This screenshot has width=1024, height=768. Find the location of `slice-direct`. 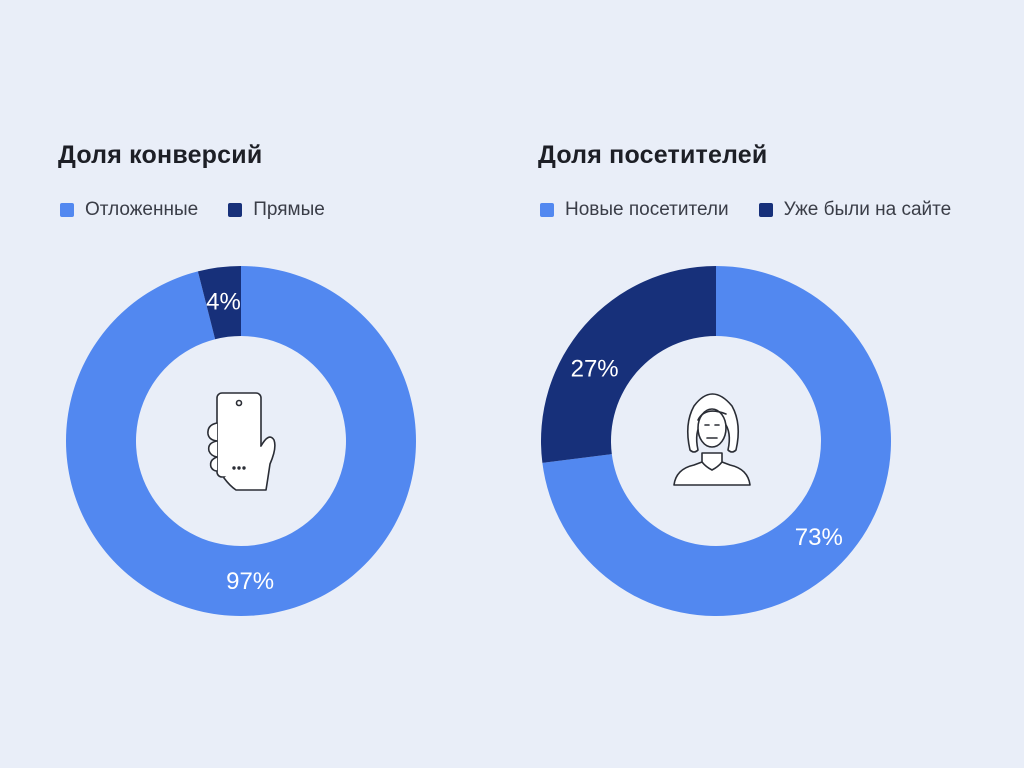

slice-direct is located at coordinates (219, 303).